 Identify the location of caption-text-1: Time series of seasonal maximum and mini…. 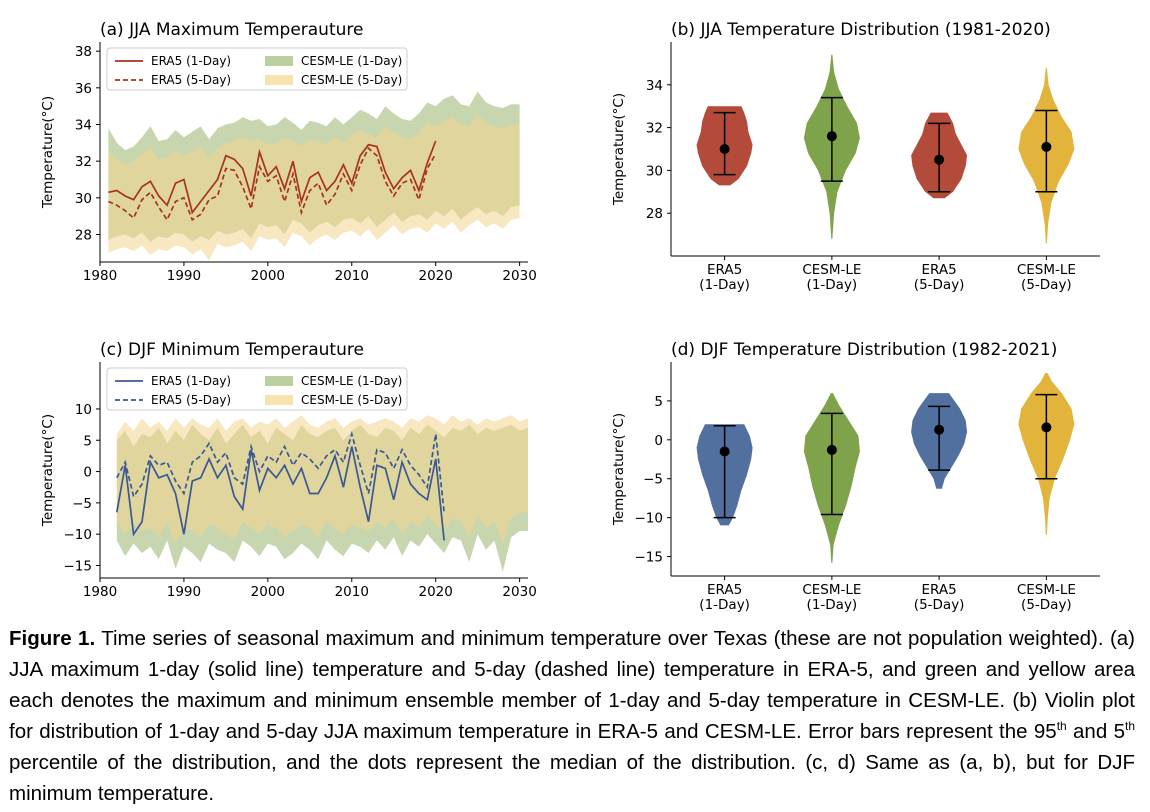
(572, 685).